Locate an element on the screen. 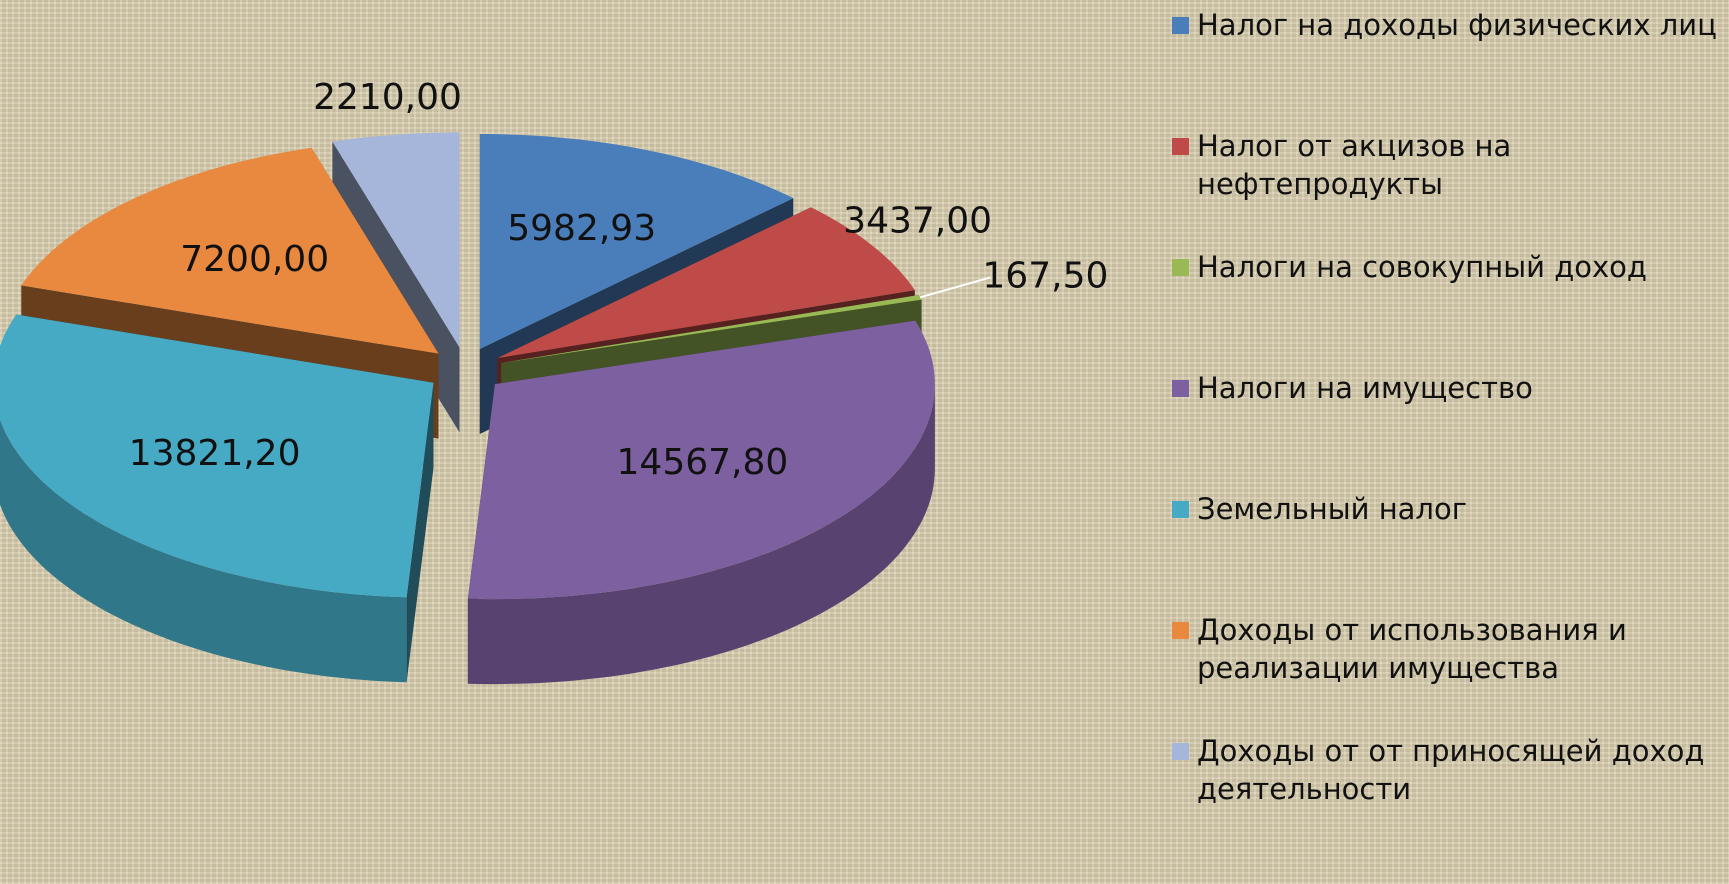 The image size is (1729, 884). legend-item: Налоги на совокупный доход is located at coordinates (1449, 308).